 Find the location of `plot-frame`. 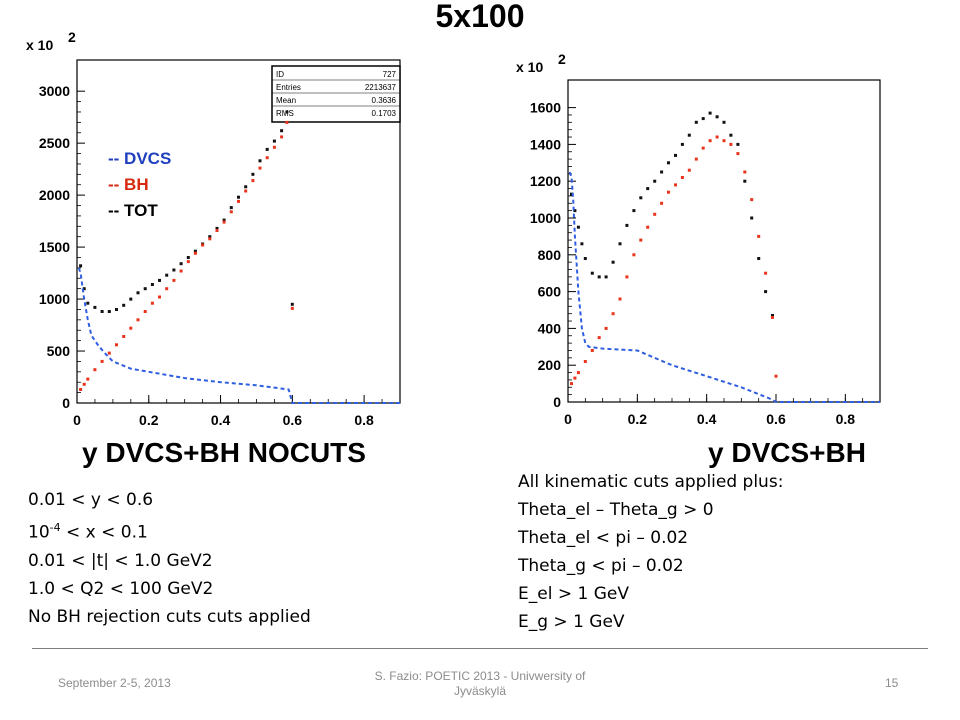

plot-frame is located at coordinates (724, 241).